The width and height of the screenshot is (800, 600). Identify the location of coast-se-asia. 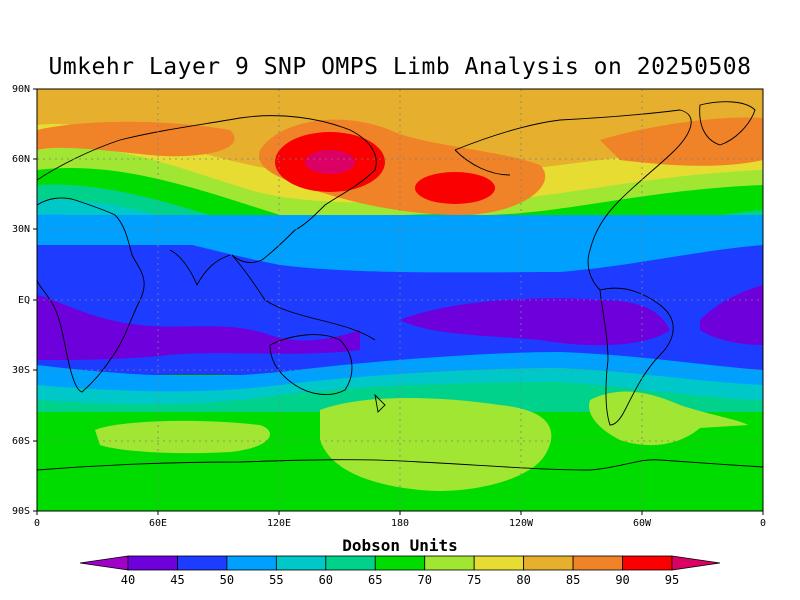
(303, 297).